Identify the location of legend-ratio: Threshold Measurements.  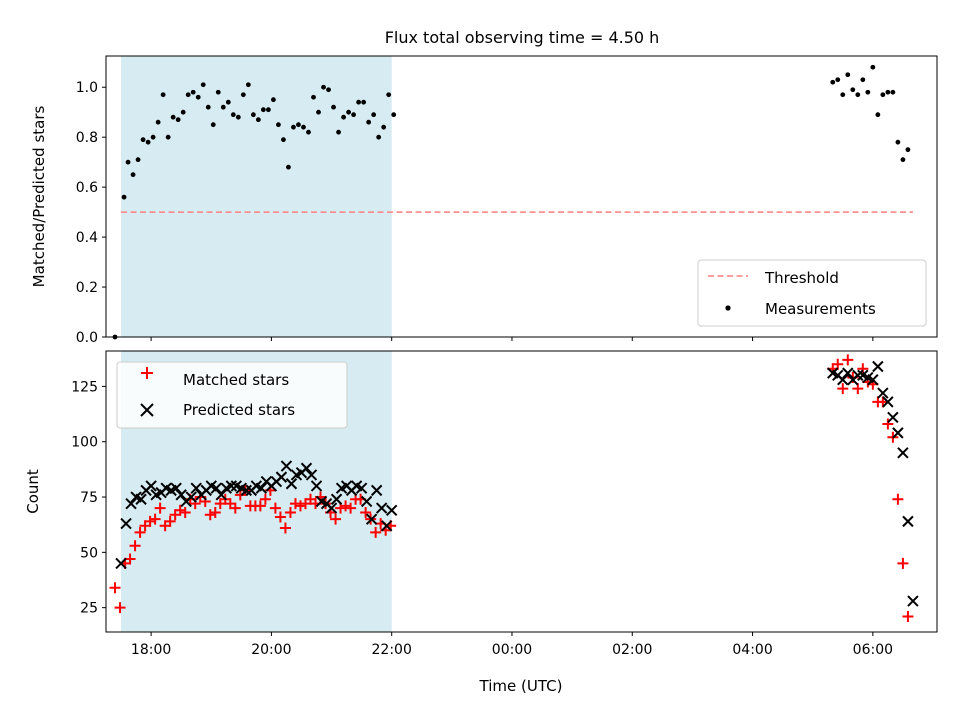
(812, 293).